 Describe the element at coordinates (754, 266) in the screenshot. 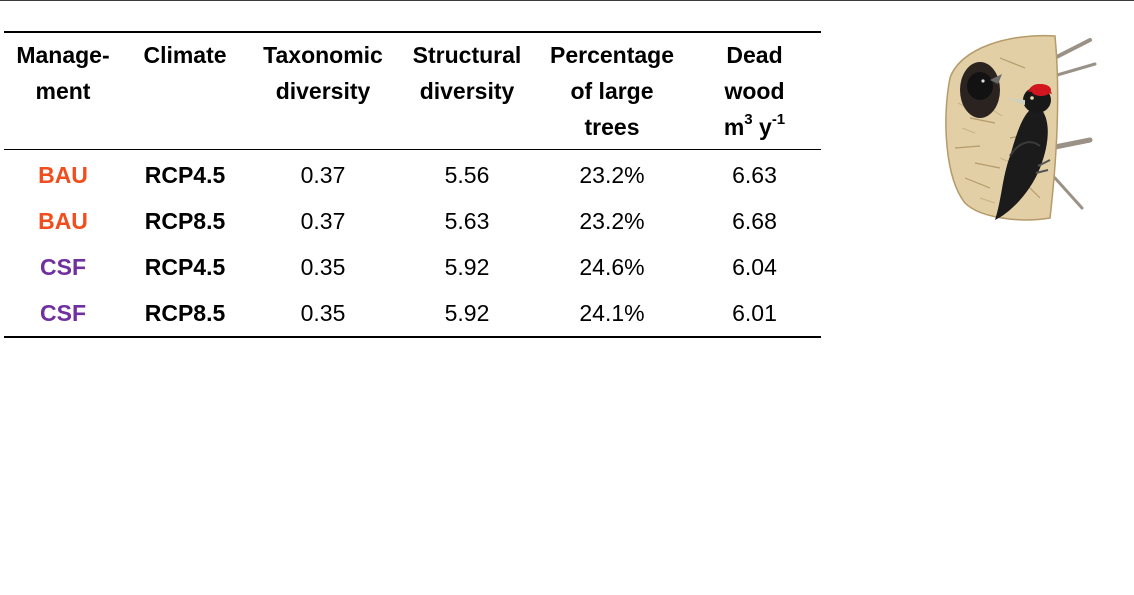

I see `cell-dead-wood: 6.04` at that location.